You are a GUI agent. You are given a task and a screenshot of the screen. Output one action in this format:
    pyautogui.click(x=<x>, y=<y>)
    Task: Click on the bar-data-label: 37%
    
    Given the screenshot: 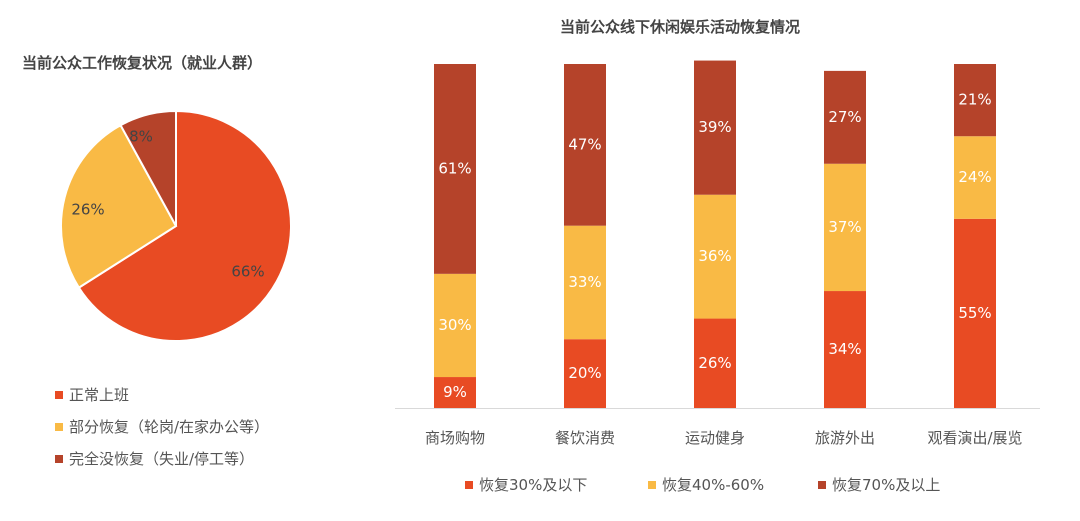 What is the action you would take?
    pyautogui.click(x=844, y=227)
    